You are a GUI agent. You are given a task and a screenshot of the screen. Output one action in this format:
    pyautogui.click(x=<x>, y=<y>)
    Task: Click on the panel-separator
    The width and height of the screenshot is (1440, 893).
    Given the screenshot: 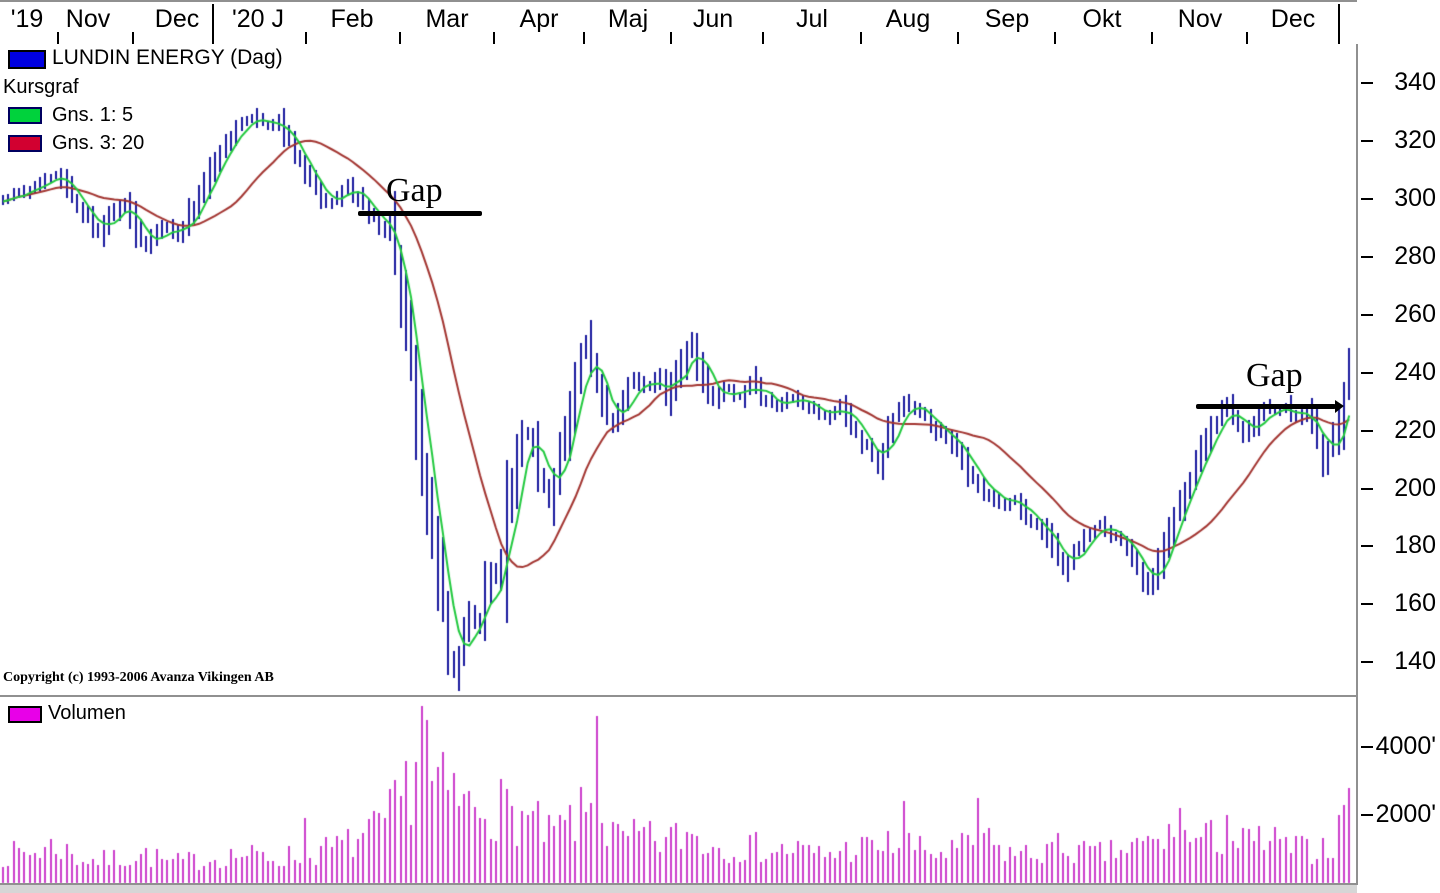 What is the action you would take?
    pyautogui.click(x=678, y=696)
    